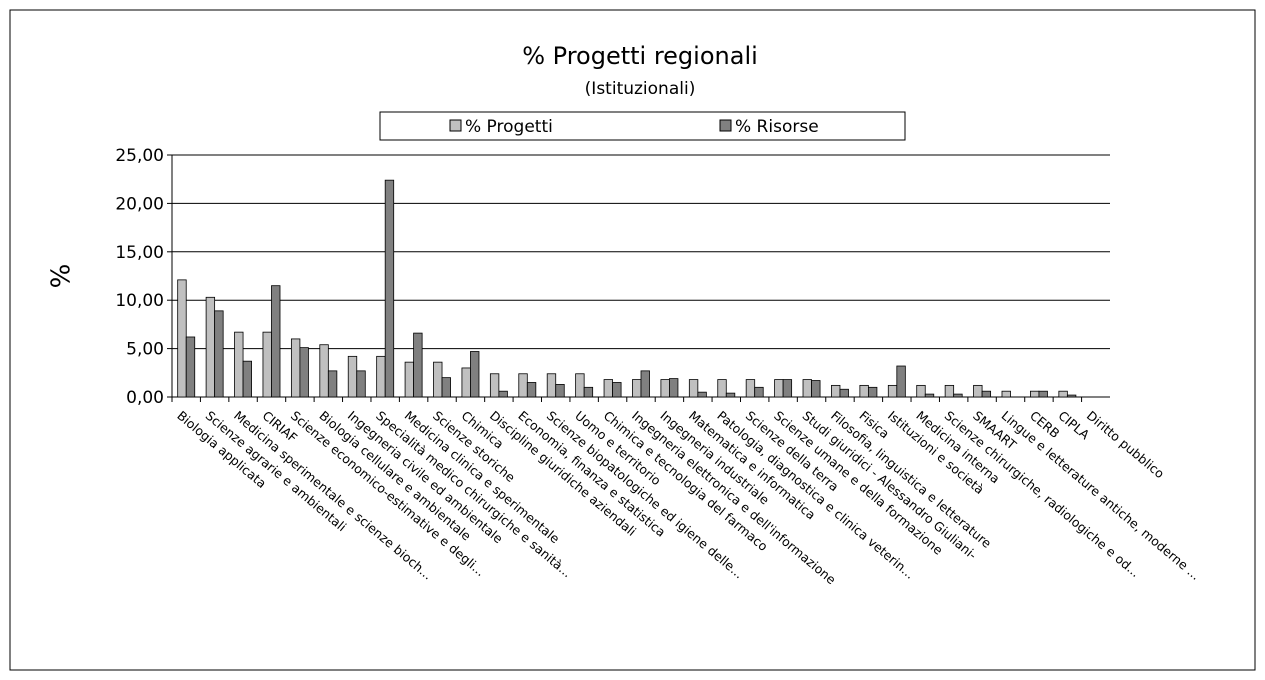 This screenshot has width=1265, height=680. What do you see at coordinates (145, 350) in the screenshot?
I see `y-tick-label: 5,00` at bounding box center [145, 350].